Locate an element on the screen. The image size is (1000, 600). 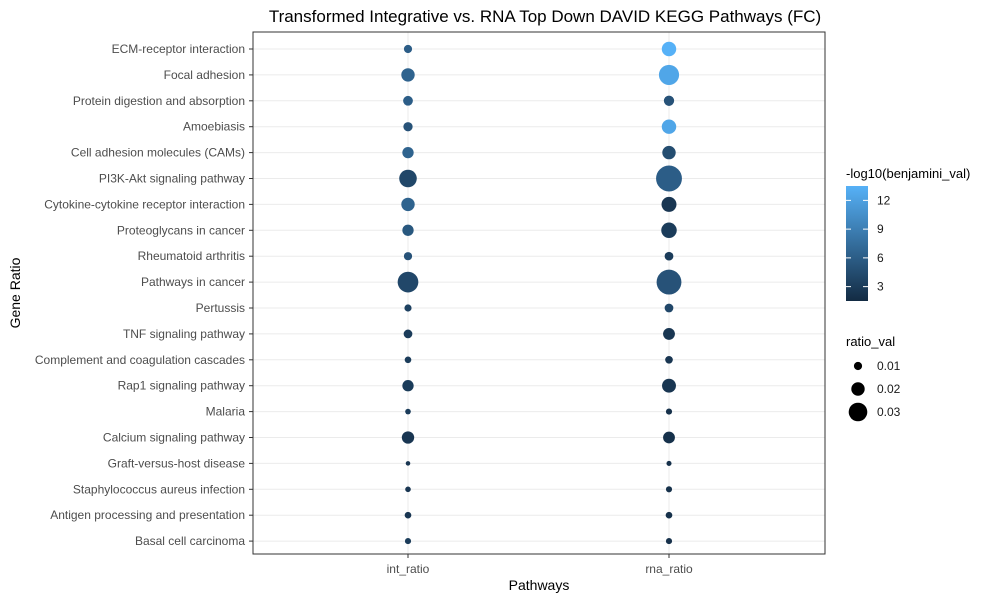
y-tick-label: Pertussis is located at coordinates (220, 308).